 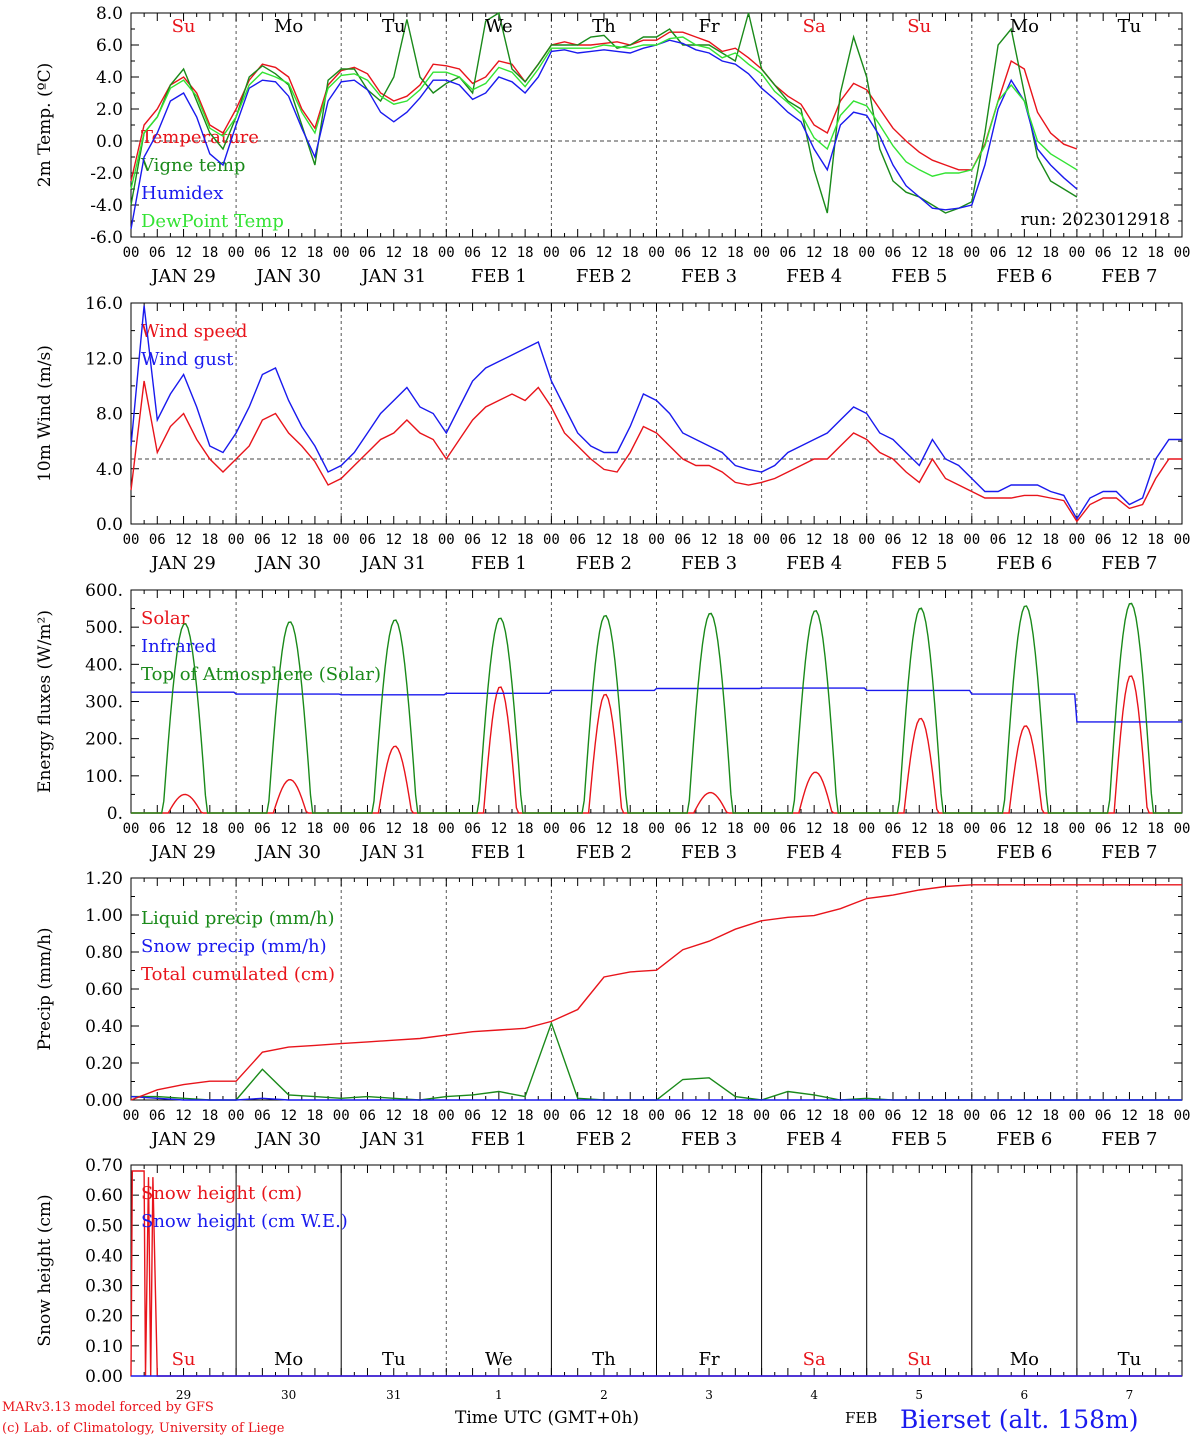 What do you see at coordinates (287, 1139) in the screenshot?
I see `x-date-label: JAN 30` at bounding box center [287, 1139].